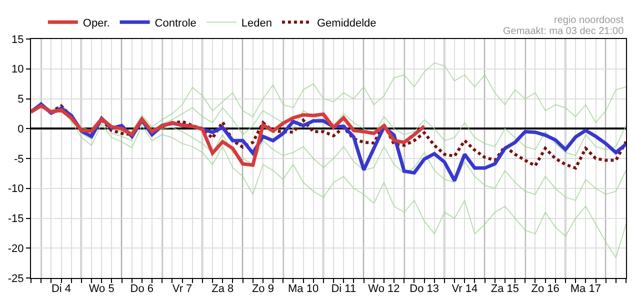  What do you see at coordinates (101, 289) in the screenshot?
I see `x-tick-label: Wo 5` at bounding box center [101, 289].